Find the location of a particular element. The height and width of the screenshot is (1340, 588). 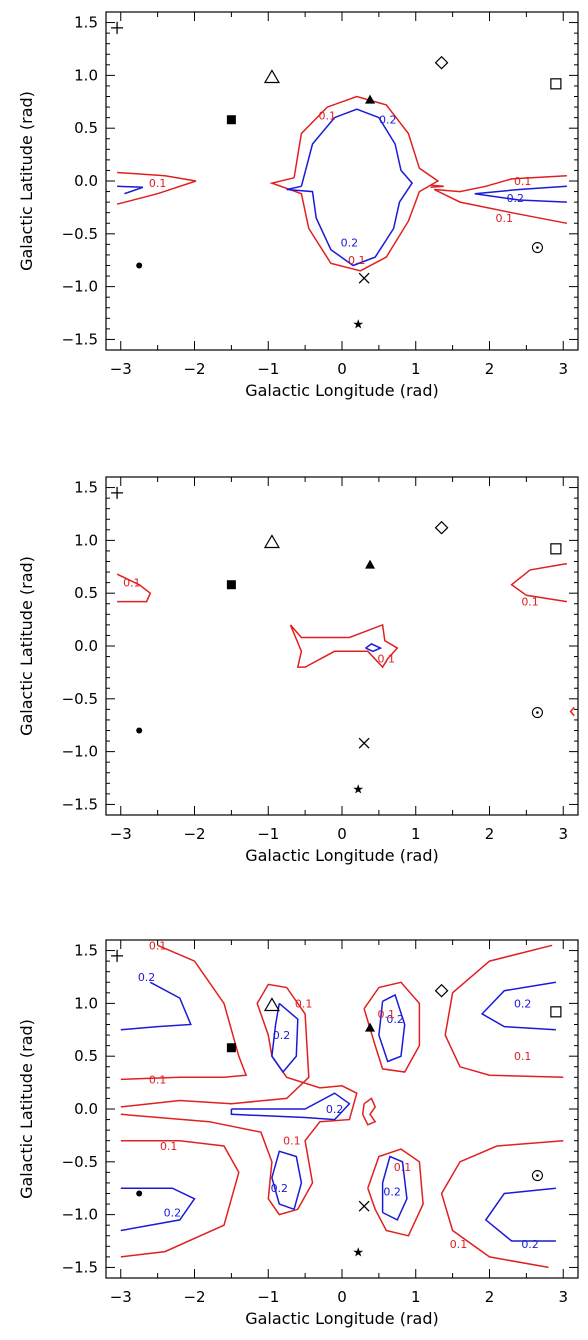

y-tick-label: 0.5 is located at coordinates (86, 1056).